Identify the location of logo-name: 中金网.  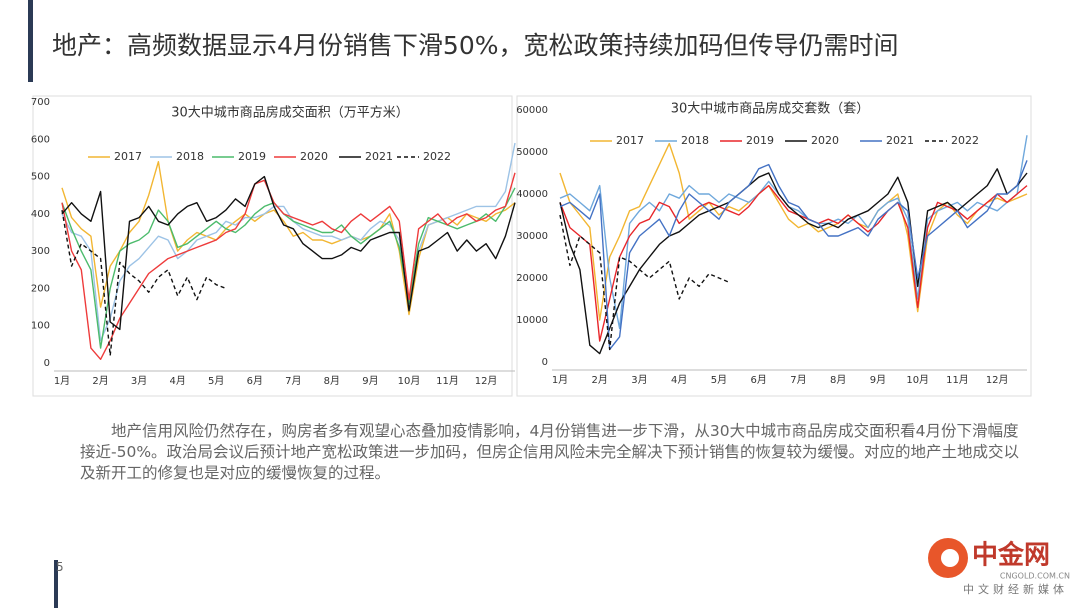
(1011, 555).